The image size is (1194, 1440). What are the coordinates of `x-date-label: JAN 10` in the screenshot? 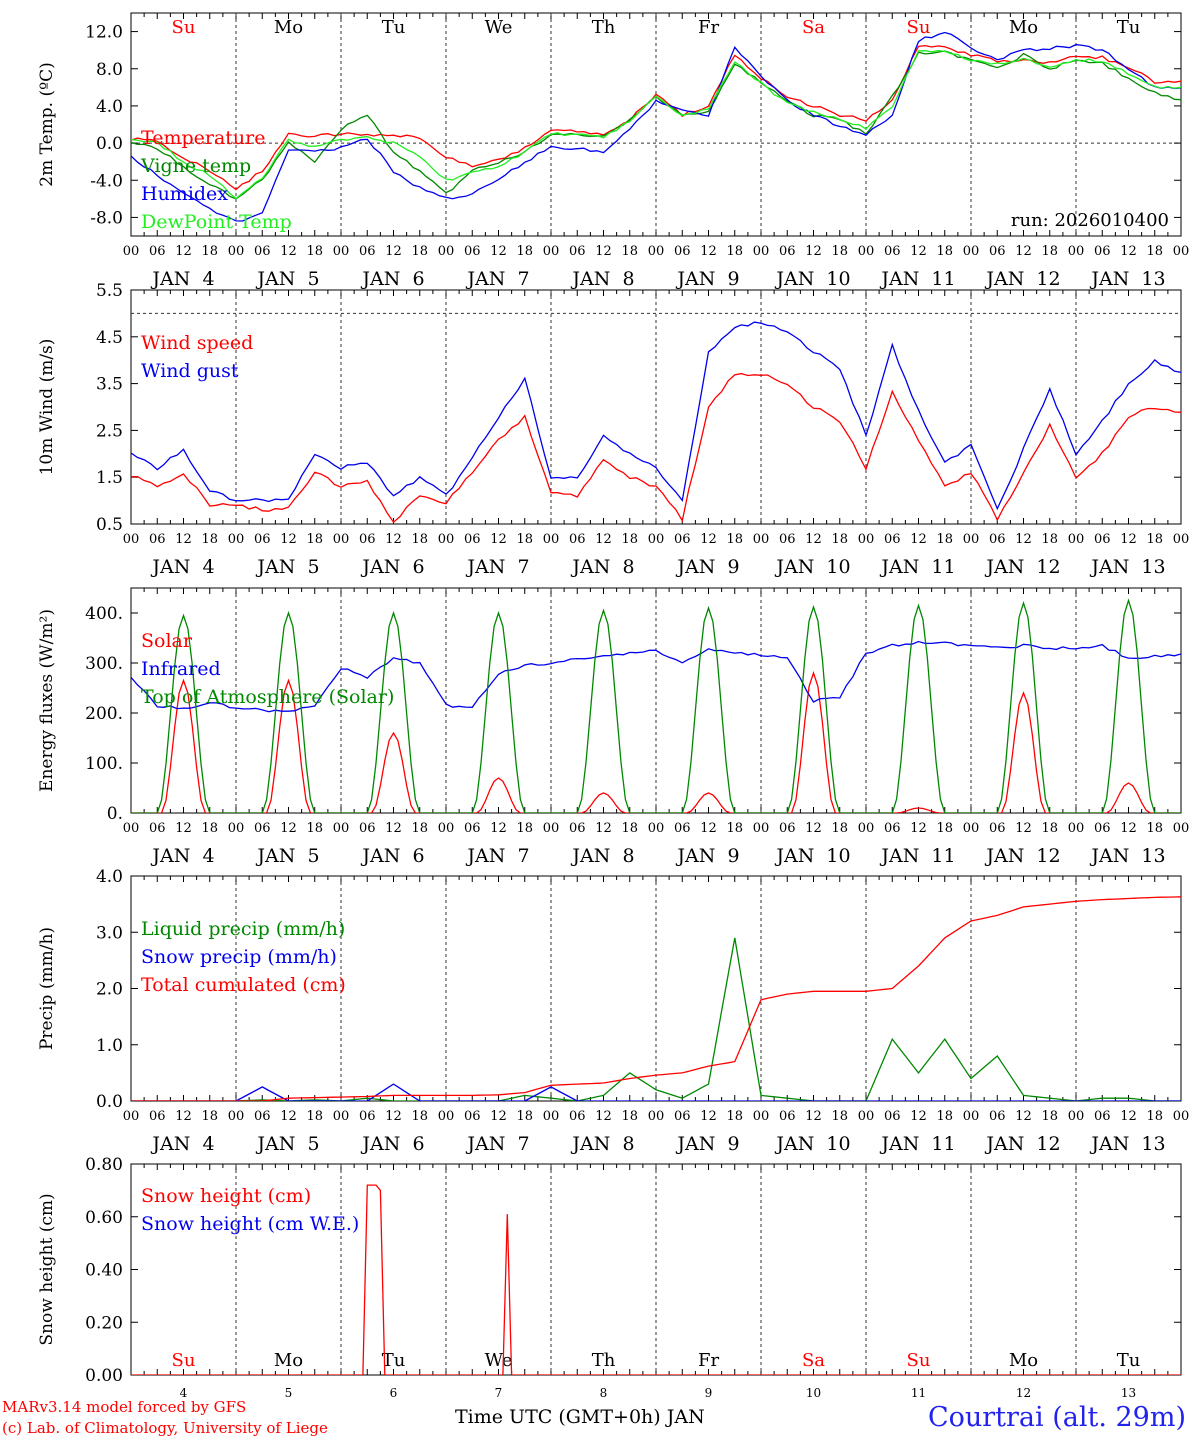 It's located at (812, 279).